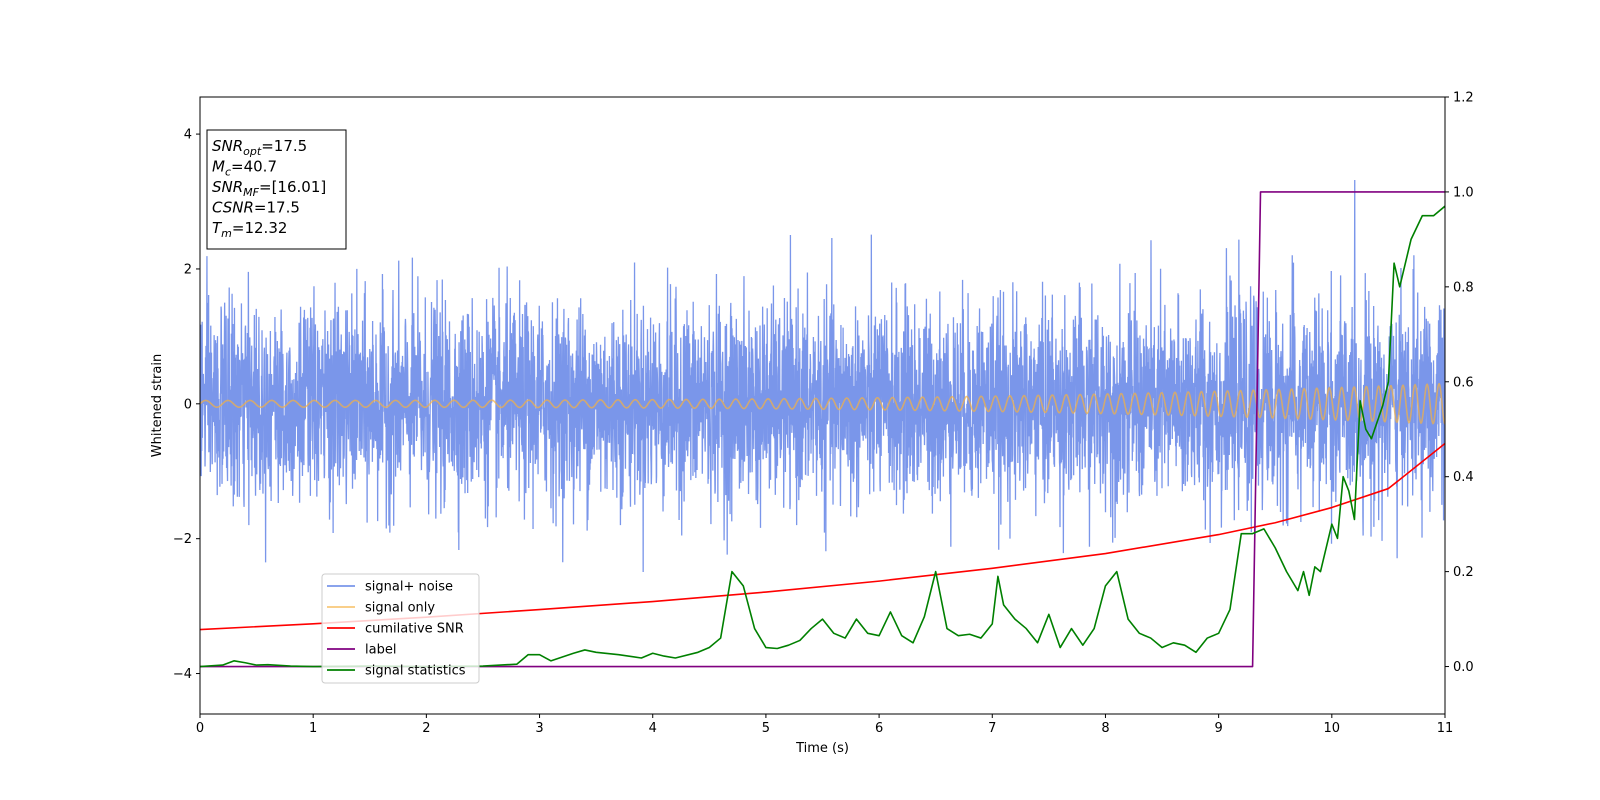 Image resolution: width=1600 pixels, height=800 pixels. What do you see at coordinates (409, 587) in the screenshot?
I see `legend-label: signal+ noise` at bounding box center [409, 587].